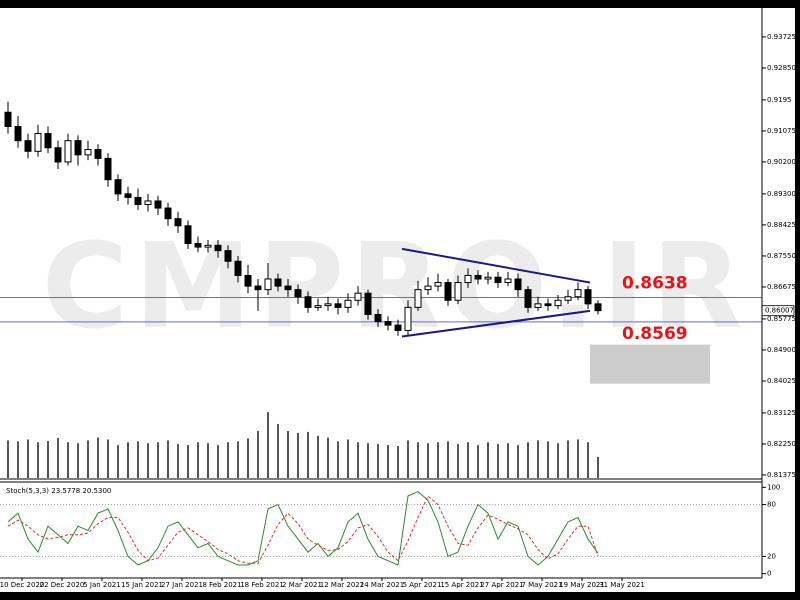 The height and width of the screenshot is (600, 800). What do you see at coordinates (781, 413) in the screenshot?
I see `y-tick-label: 0.83125` at bounding box center [781, 413].